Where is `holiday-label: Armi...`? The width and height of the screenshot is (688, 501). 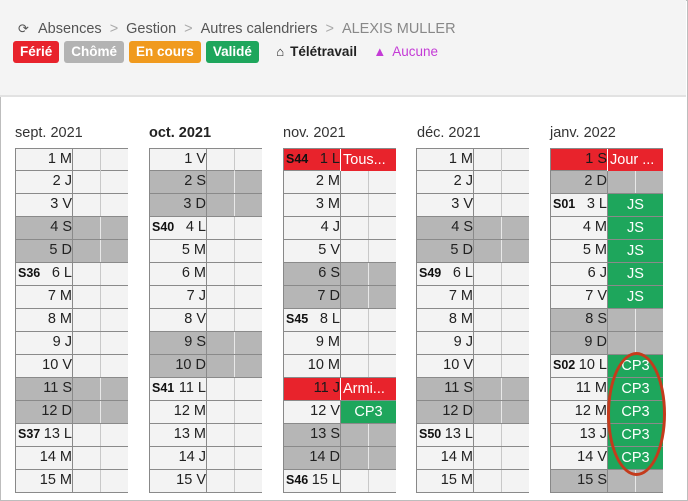 holiday-label: Armi... is located at coordinates (368, 389).